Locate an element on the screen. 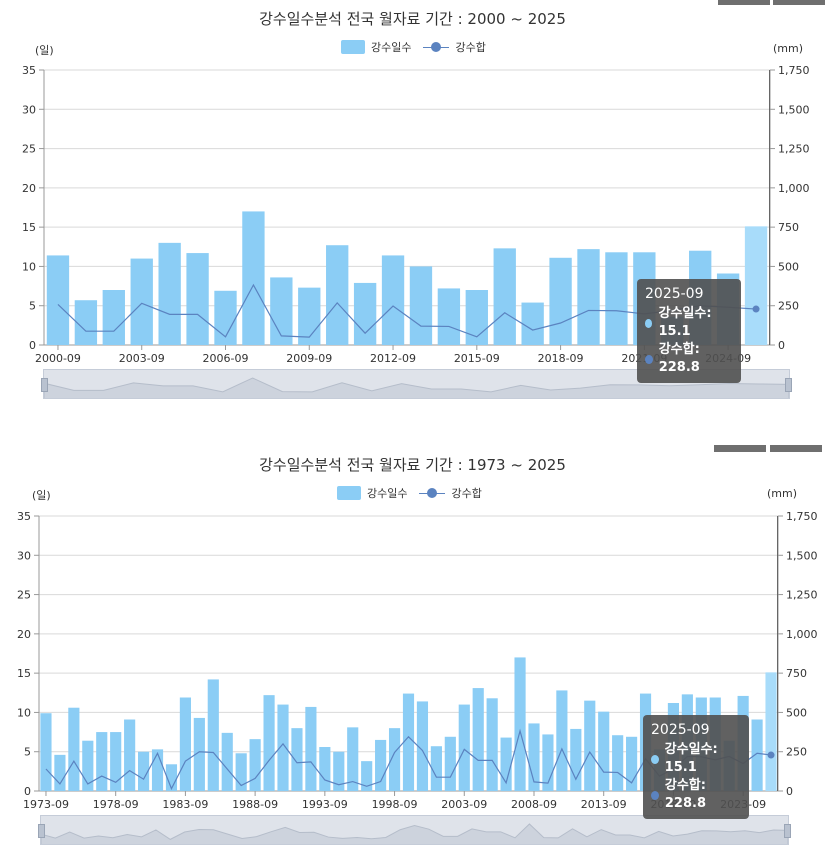  navigator-sparkline is located at coordinates (416, 387).